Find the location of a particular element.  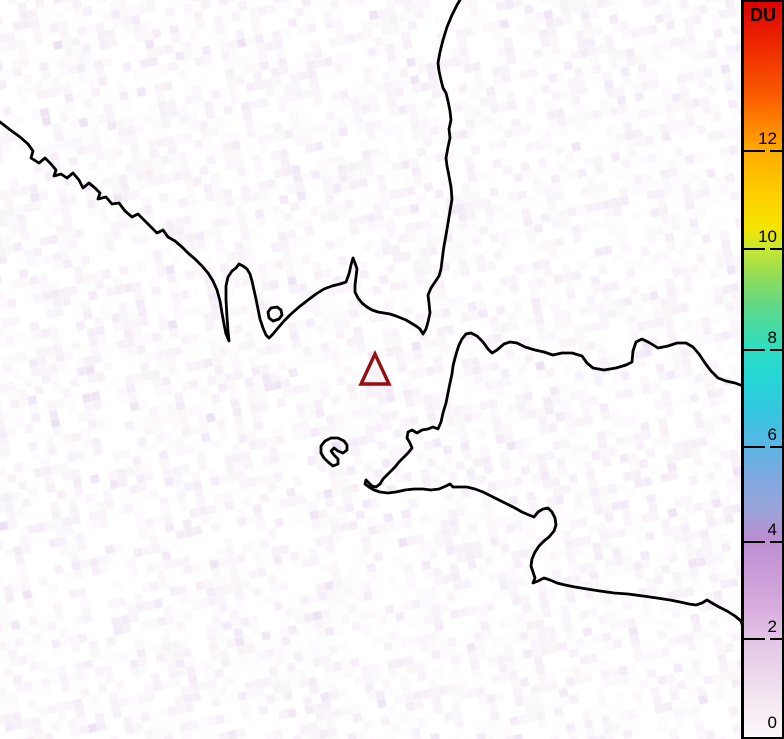

coastline-strait-hook-island is located at coordinates (334, 452).